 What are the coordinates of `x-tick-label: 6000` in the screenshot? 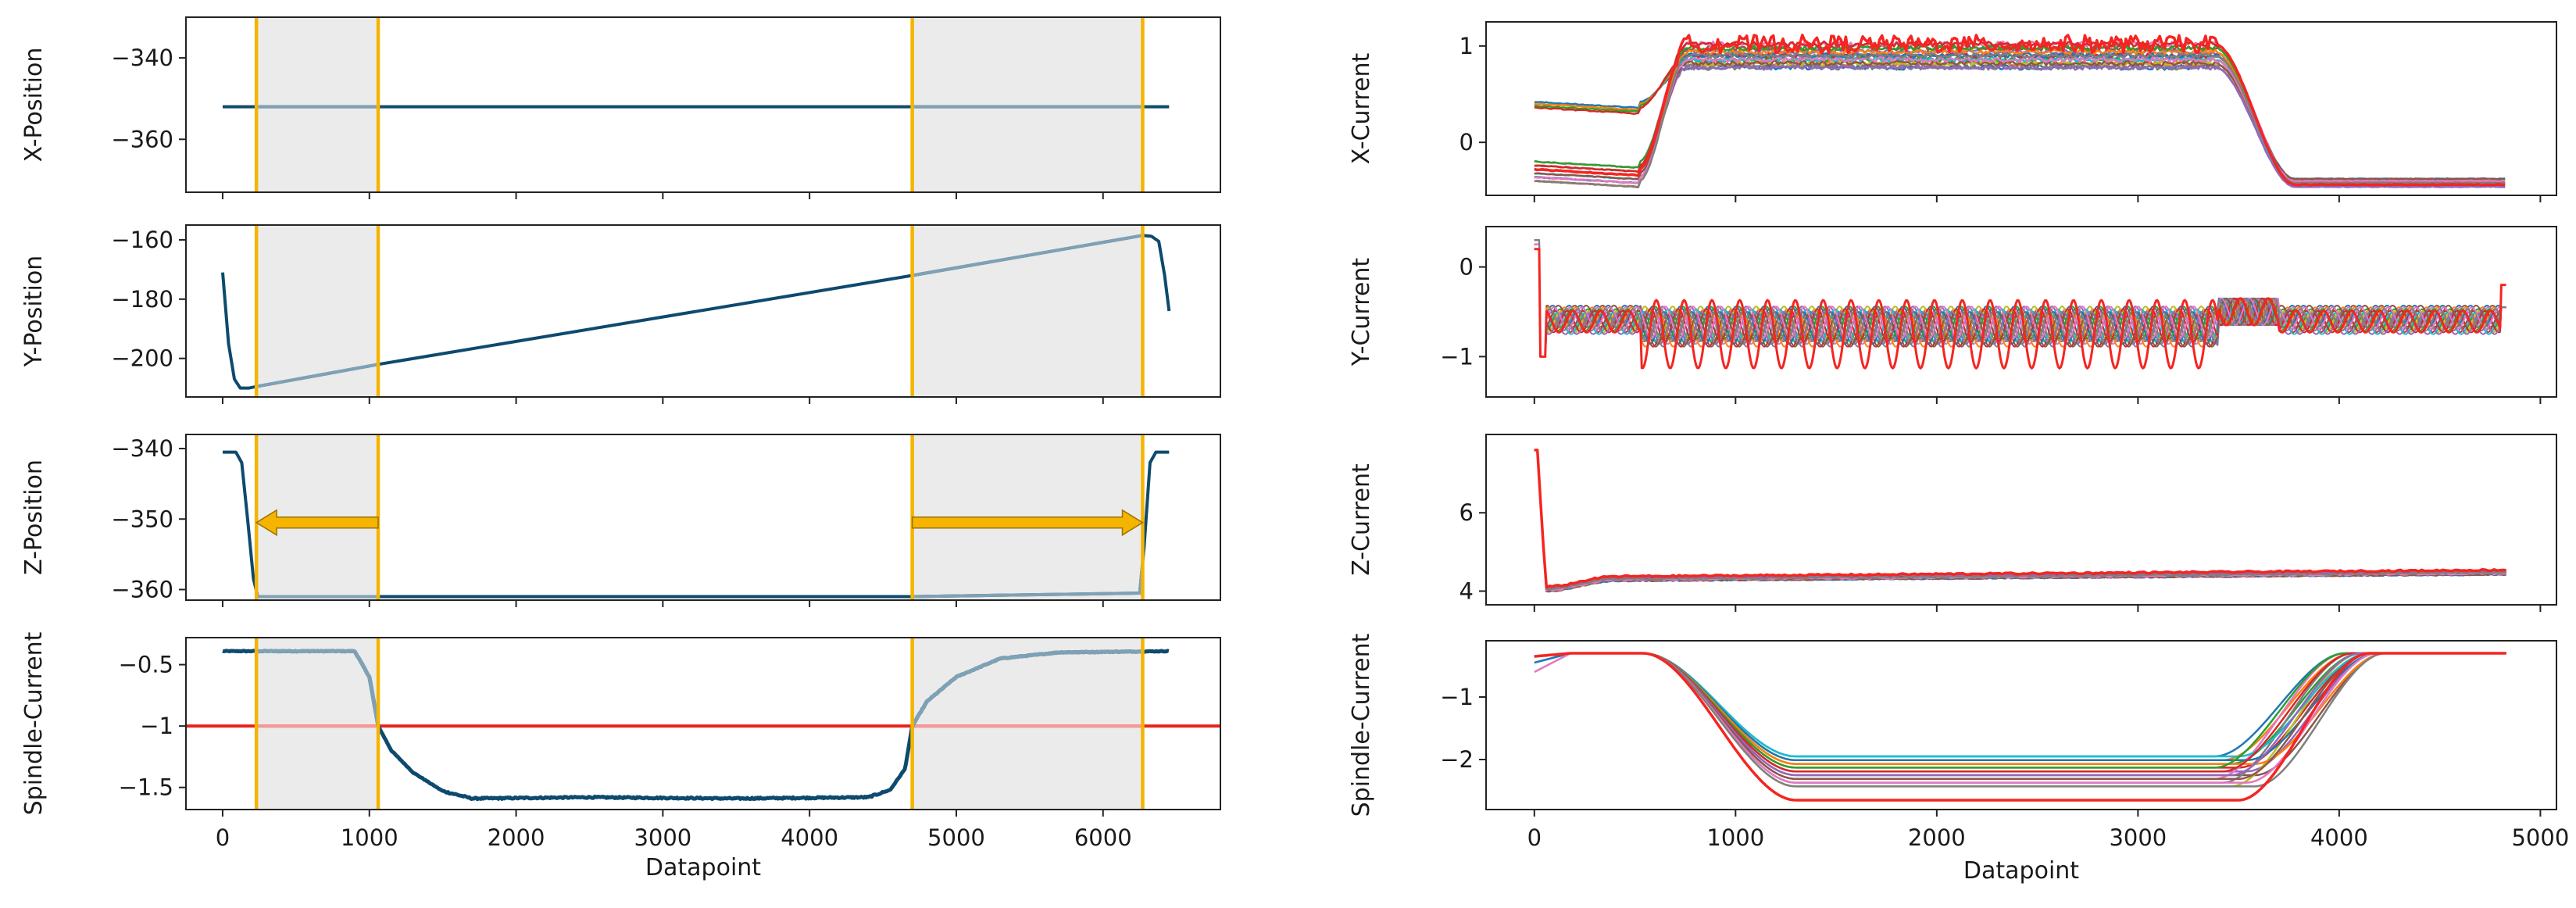 It's located at (1103, 838).